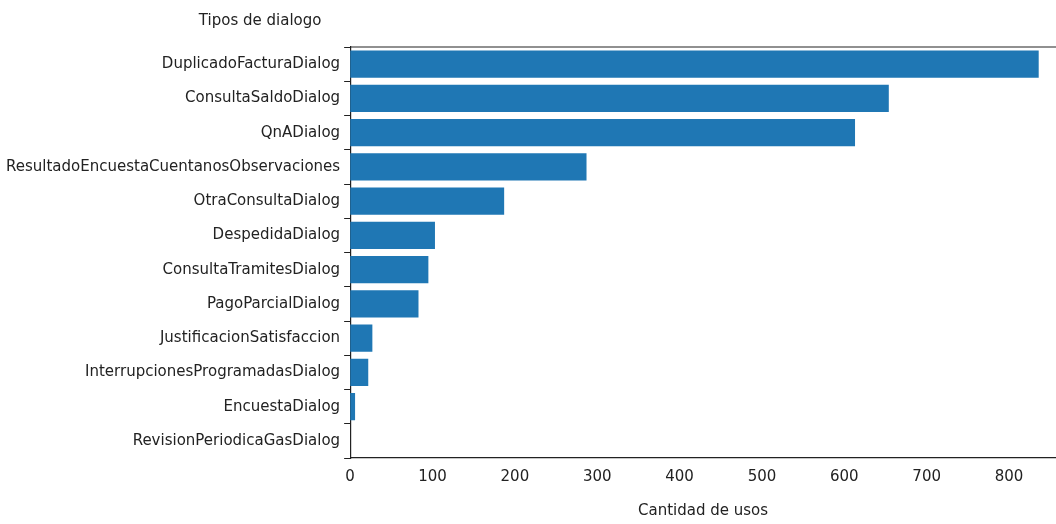 This screenshot has height=524, width=1056. Describe the element at coordinates (259, 19) in the screenshot. I see `y-axis-title: Tipos de dialogo` at that location.